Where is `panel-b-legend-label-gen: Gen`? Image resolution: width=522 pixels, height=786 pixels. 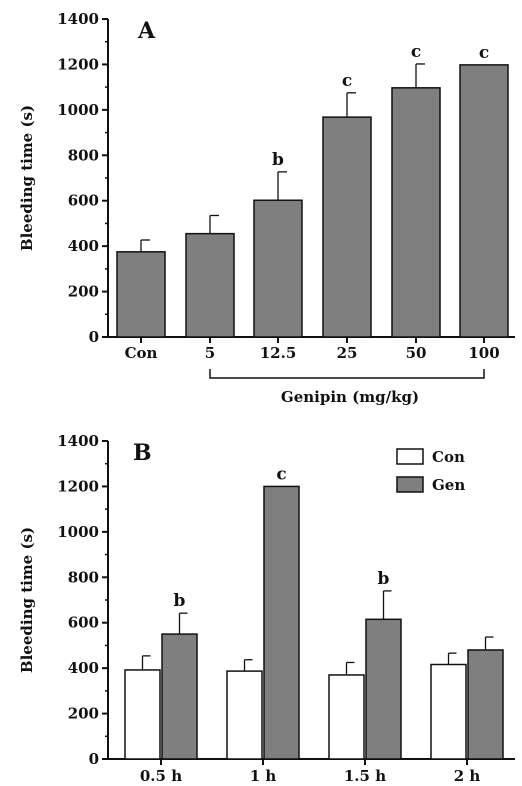 panel-b-legend-label-gen: Gen is located at coordinates (448, 485).